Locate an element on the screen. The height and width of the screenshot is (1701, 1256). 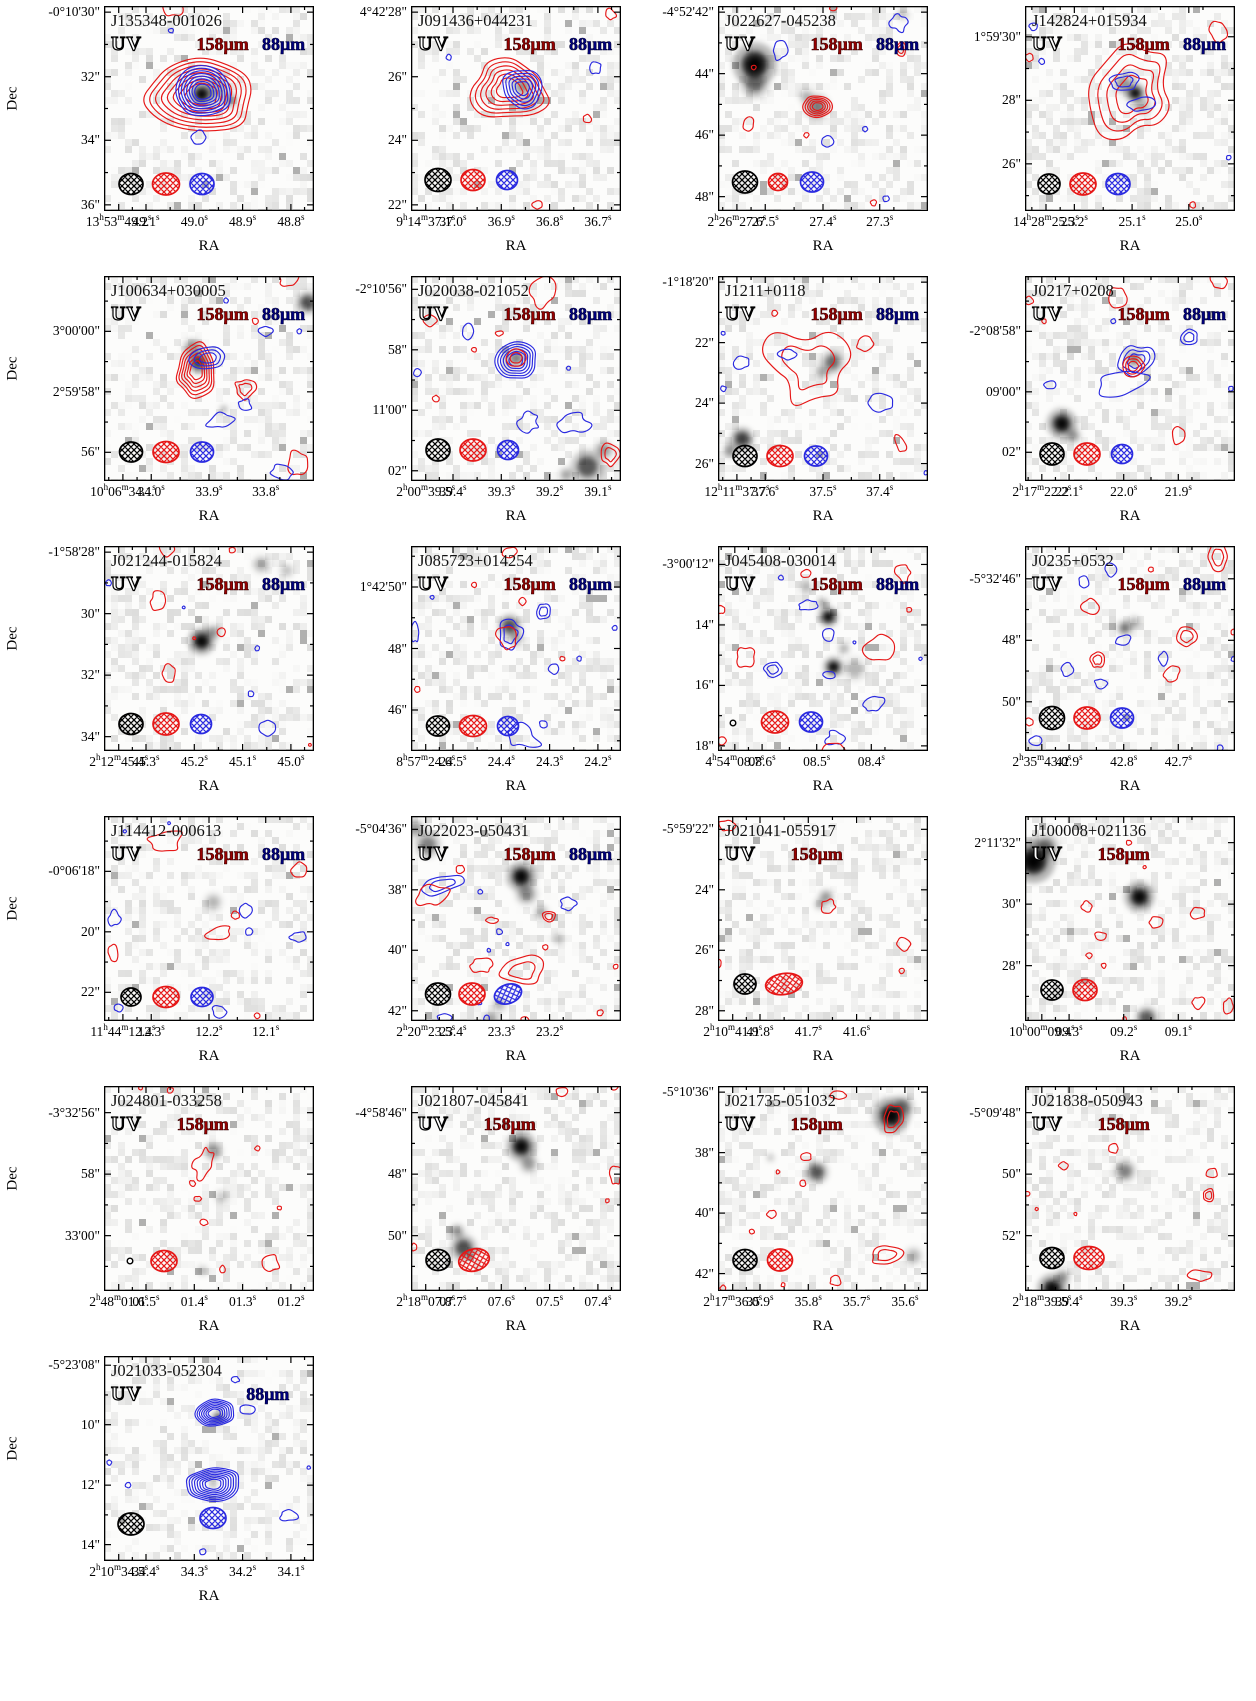
x-axis-labels: 10h00m09.4s 09.3s 09.2s 09.1s is located at coordinates (1093, 1033).